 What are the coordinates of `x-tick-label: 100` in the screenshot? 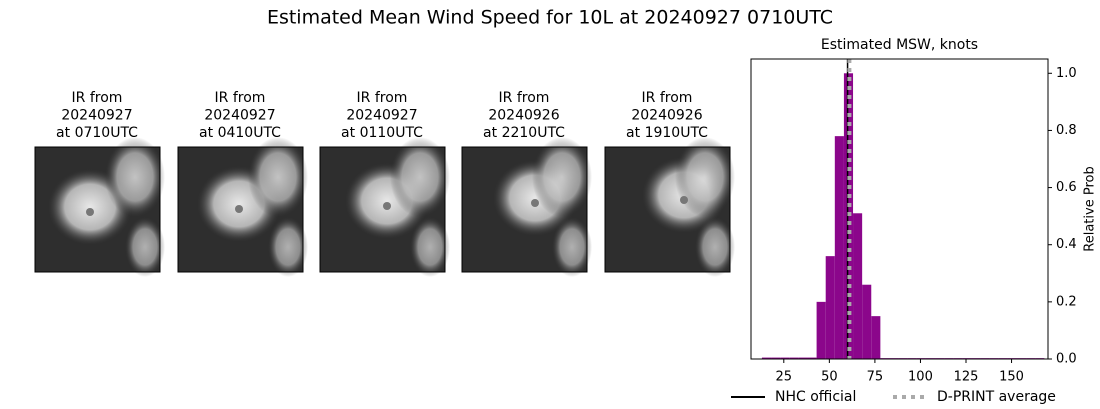 It's located at (920, 377).